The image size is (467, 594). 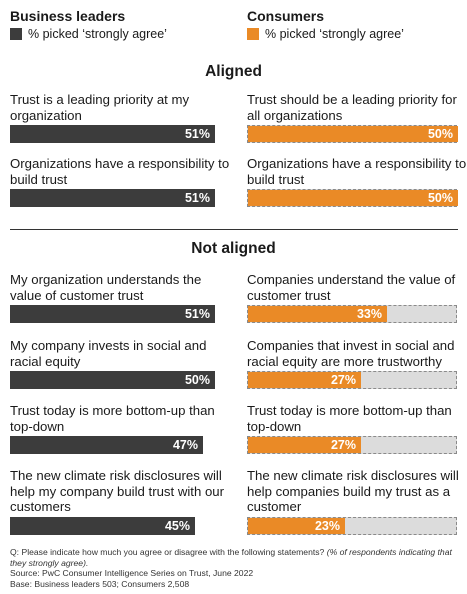 What do you see at coordinates (16, 34) in the screenshot?
I see `legend-business-swatch` at bounding box center [16, 34].